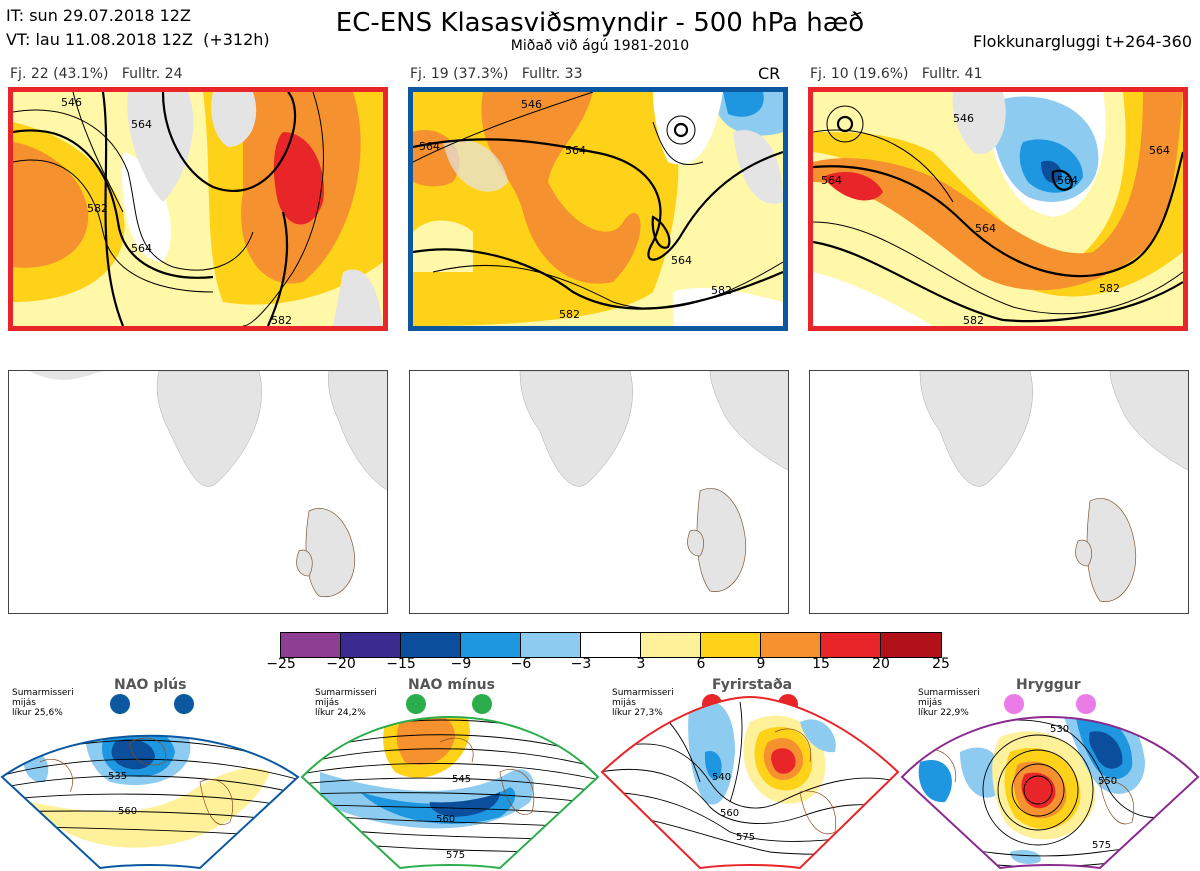 The height and width of the screenshot is (871, 1200). I want to click on regime-2-contour-3: 575, so click(455, 855).